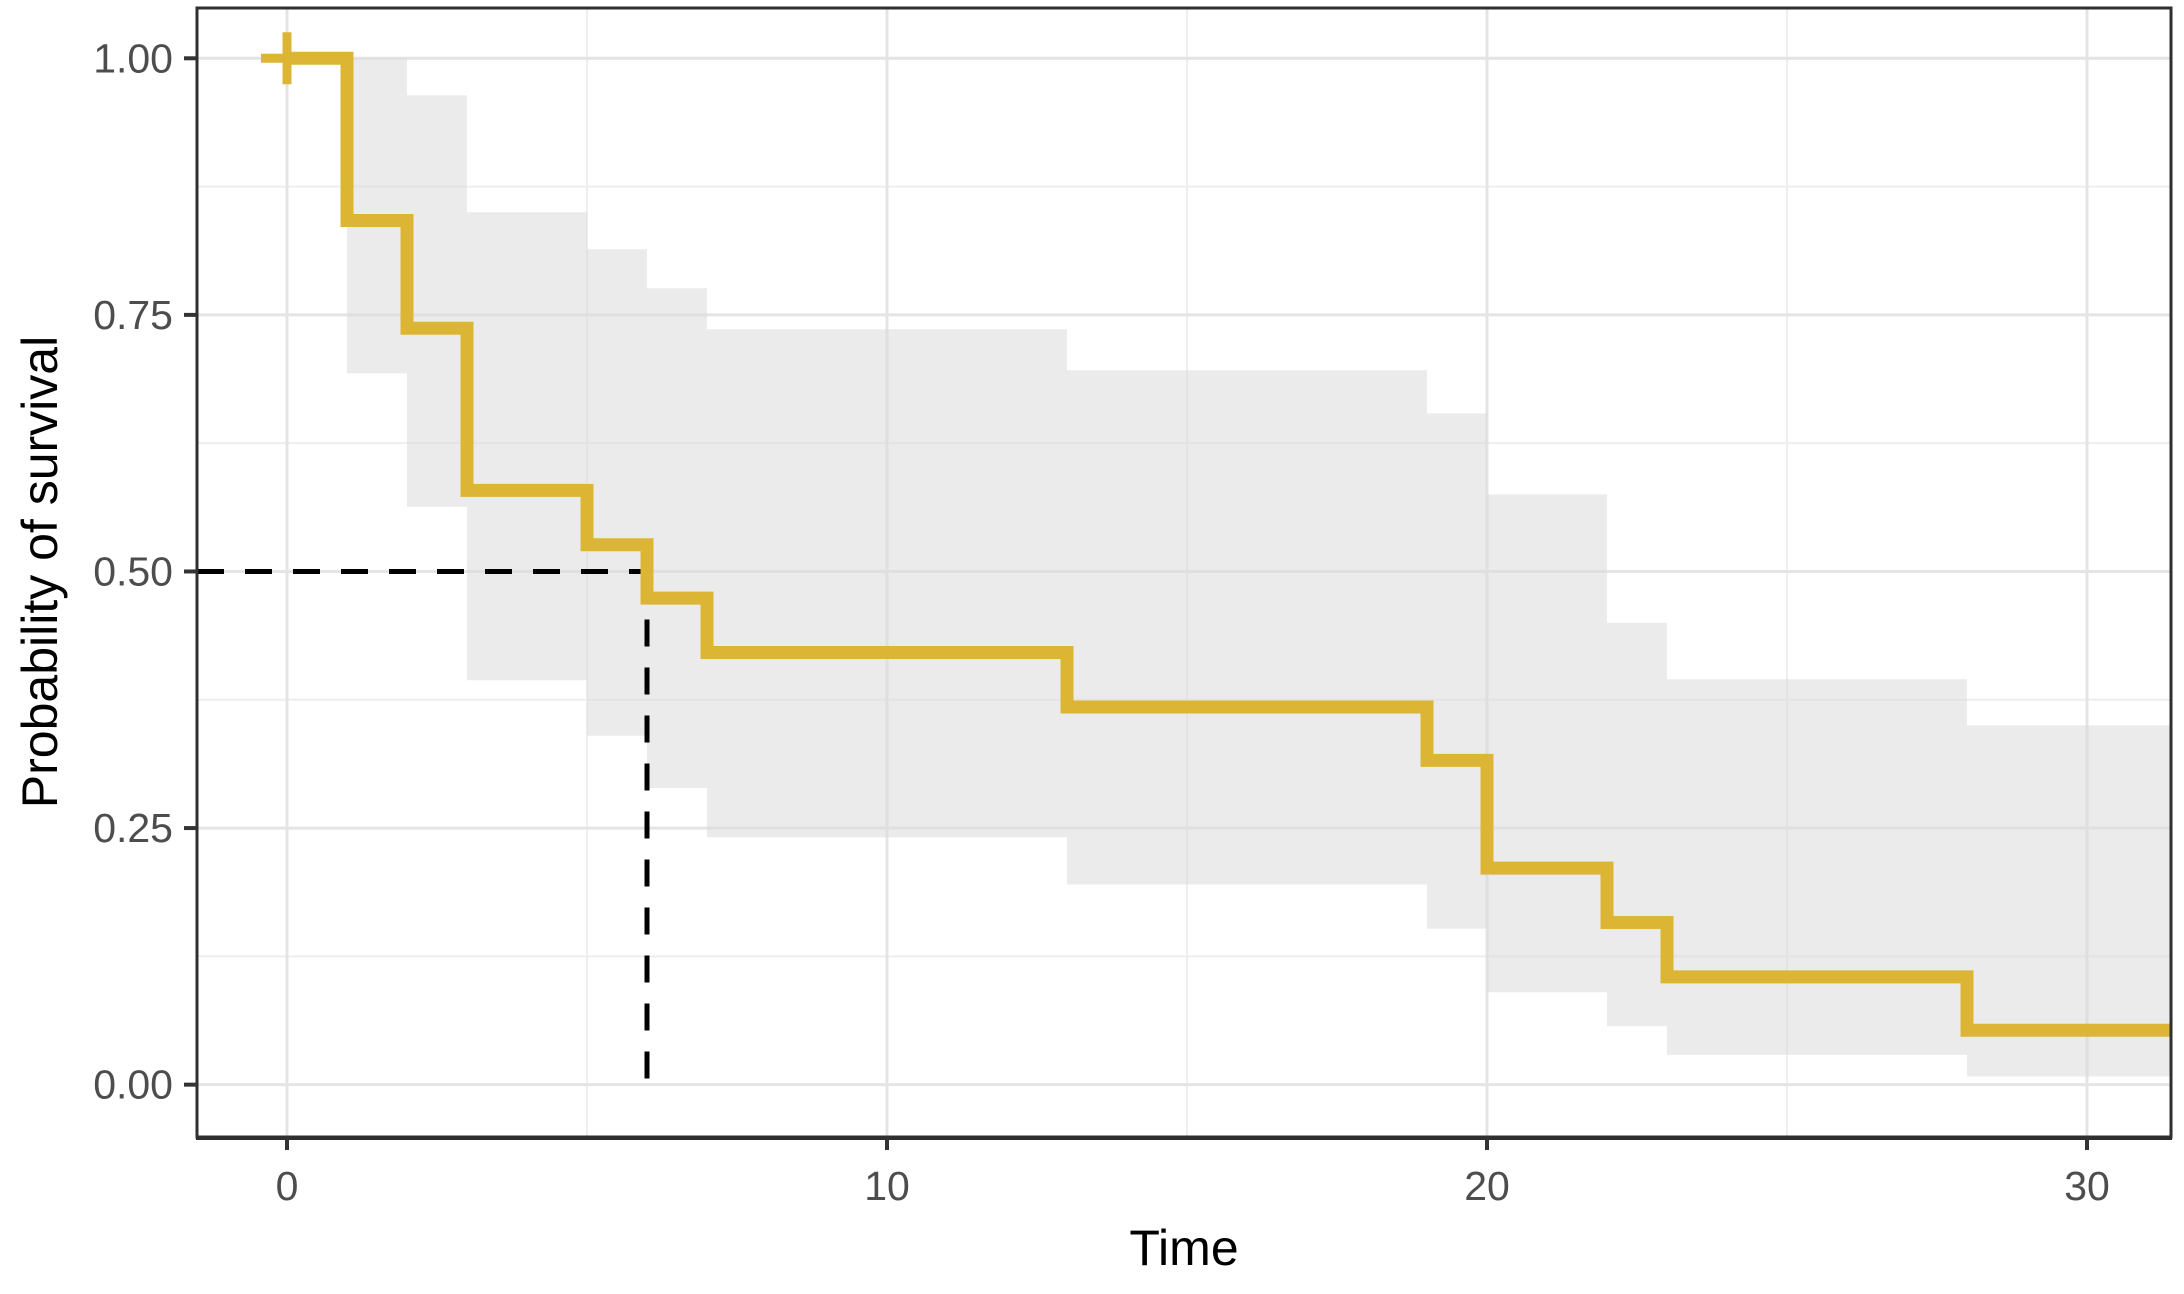 This screenshot has height=1294, width=2184. Describe the element at coordinates (887, 1186) in the screenshot. I see `x-tick-label: 10` at that location.